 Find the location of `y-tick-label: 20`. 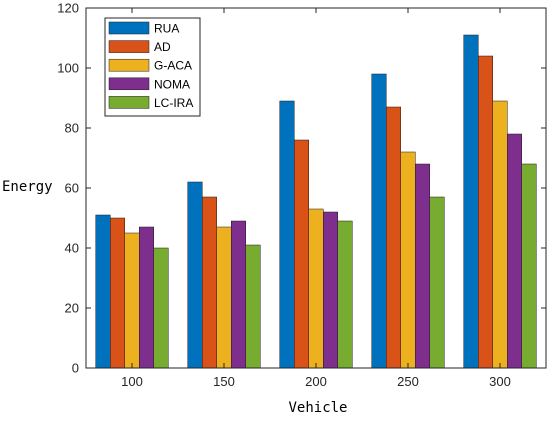

y-tick-label: 20 is located at coordinates (72, 308).